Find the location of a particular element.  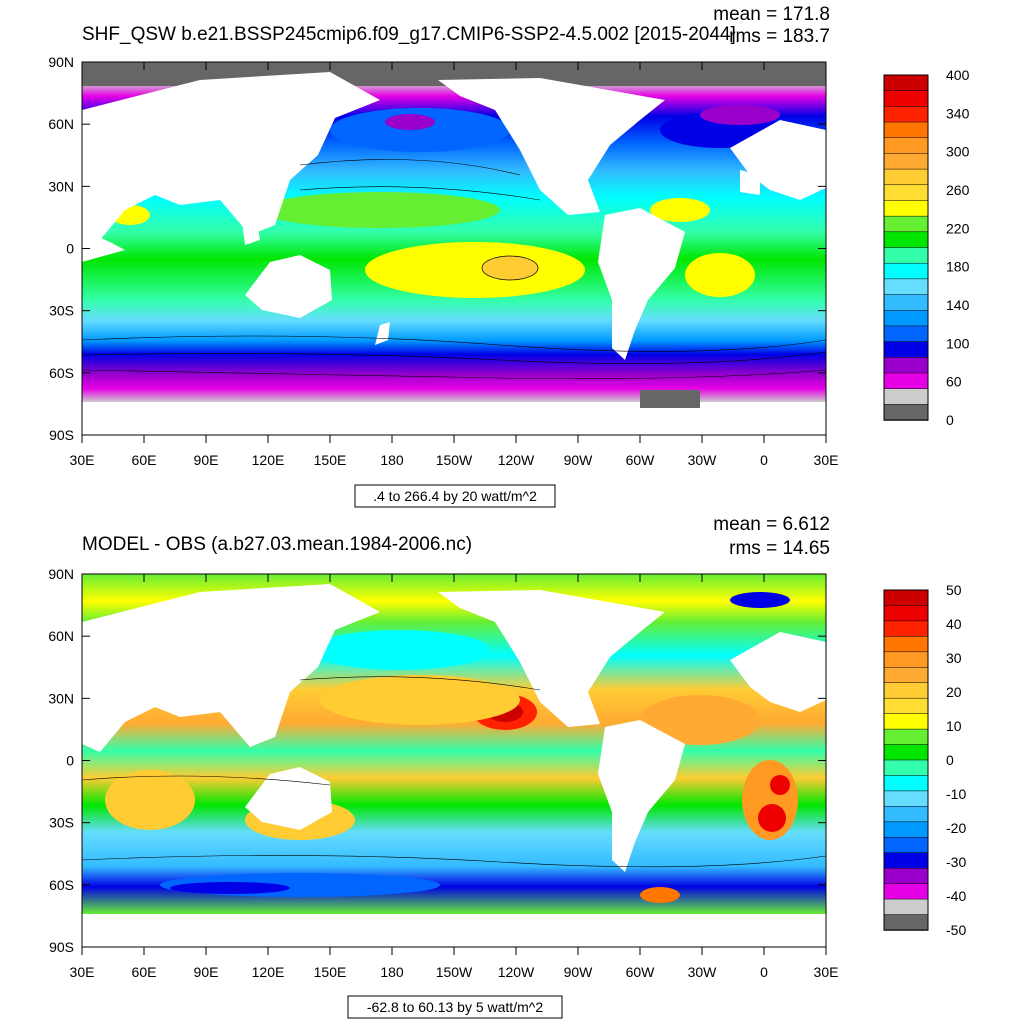

colorbar: 400 340 300 260 220 180 140 100 60 0 is located at coordinates (926, 247).